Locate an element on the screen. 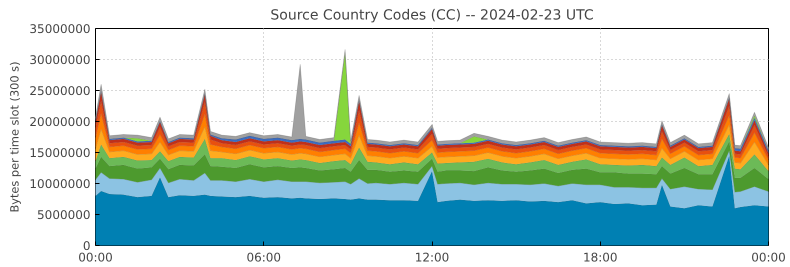  x-tick-label: 12:00 is located at coordinates (432, 257).